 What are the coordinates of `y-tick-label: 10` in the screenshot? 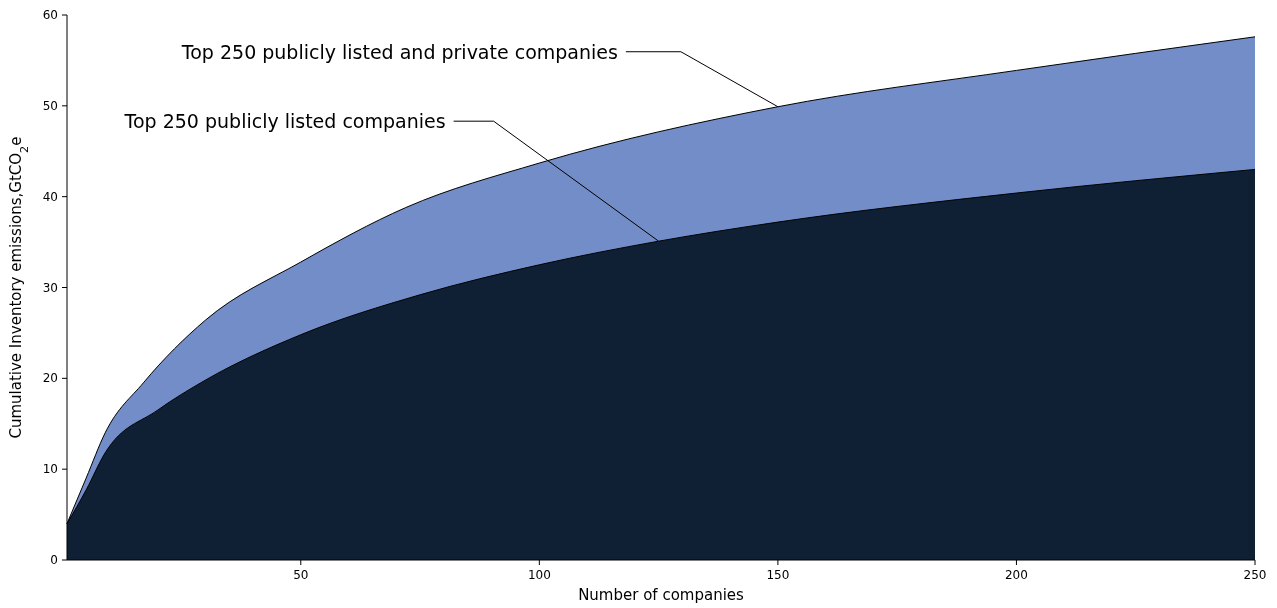 It's located at (50, 469).